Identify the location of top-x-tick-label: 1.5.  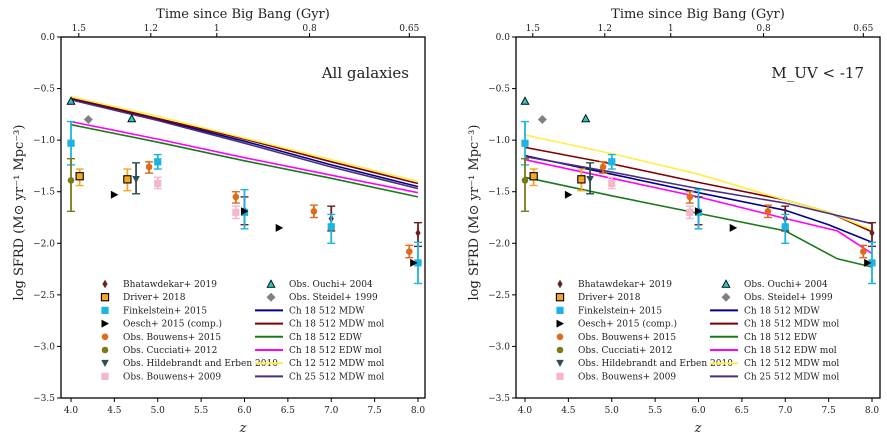
(79, 29).